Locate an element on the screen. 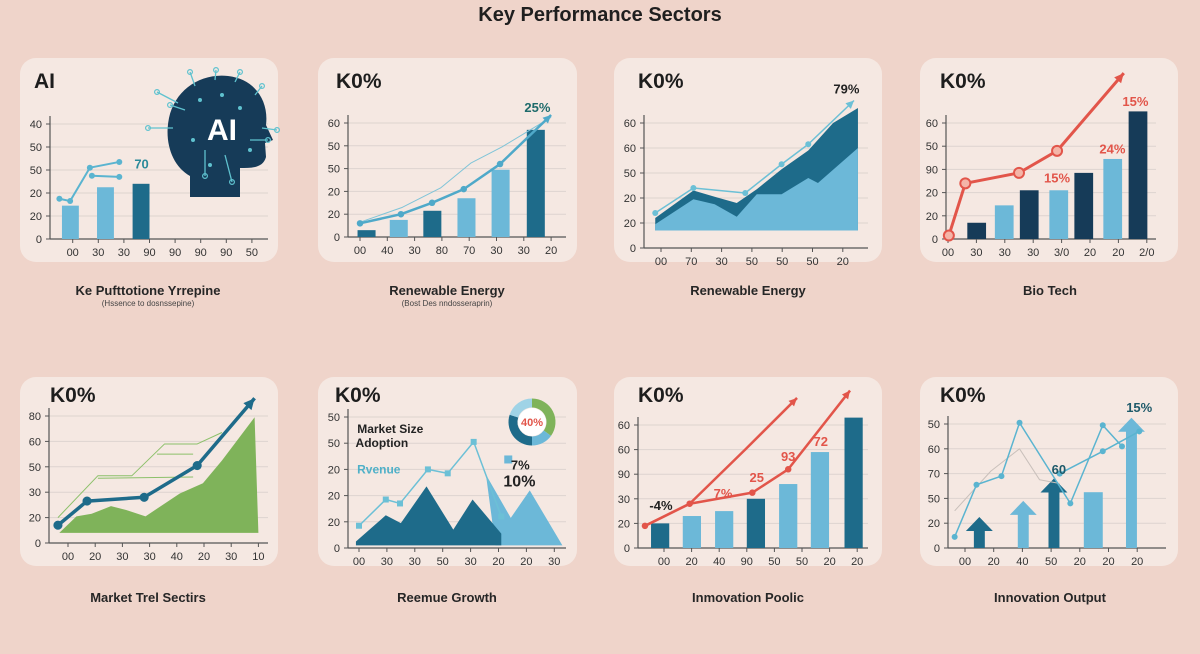 The width and height of the screenshot is (1200, 654). data-annotation: Market Size is located at coordinates (390, 429).